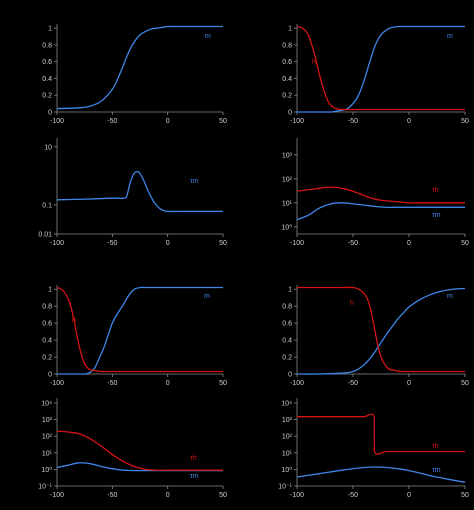  I want to click on chart-panel-1: -100 -50 0 50 0 0.2 0.4 0.6 0.8 1 m, so click(134, 74).